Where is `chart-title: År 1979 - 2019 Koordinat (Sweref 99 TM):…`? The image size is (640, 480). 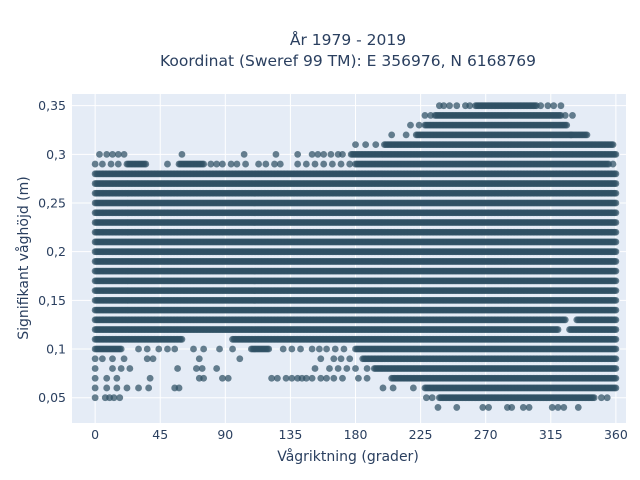
chart-title: År 1979 - 2019 Koordinat (Sweref 99 TM):… is located at coordinates (348, 50).